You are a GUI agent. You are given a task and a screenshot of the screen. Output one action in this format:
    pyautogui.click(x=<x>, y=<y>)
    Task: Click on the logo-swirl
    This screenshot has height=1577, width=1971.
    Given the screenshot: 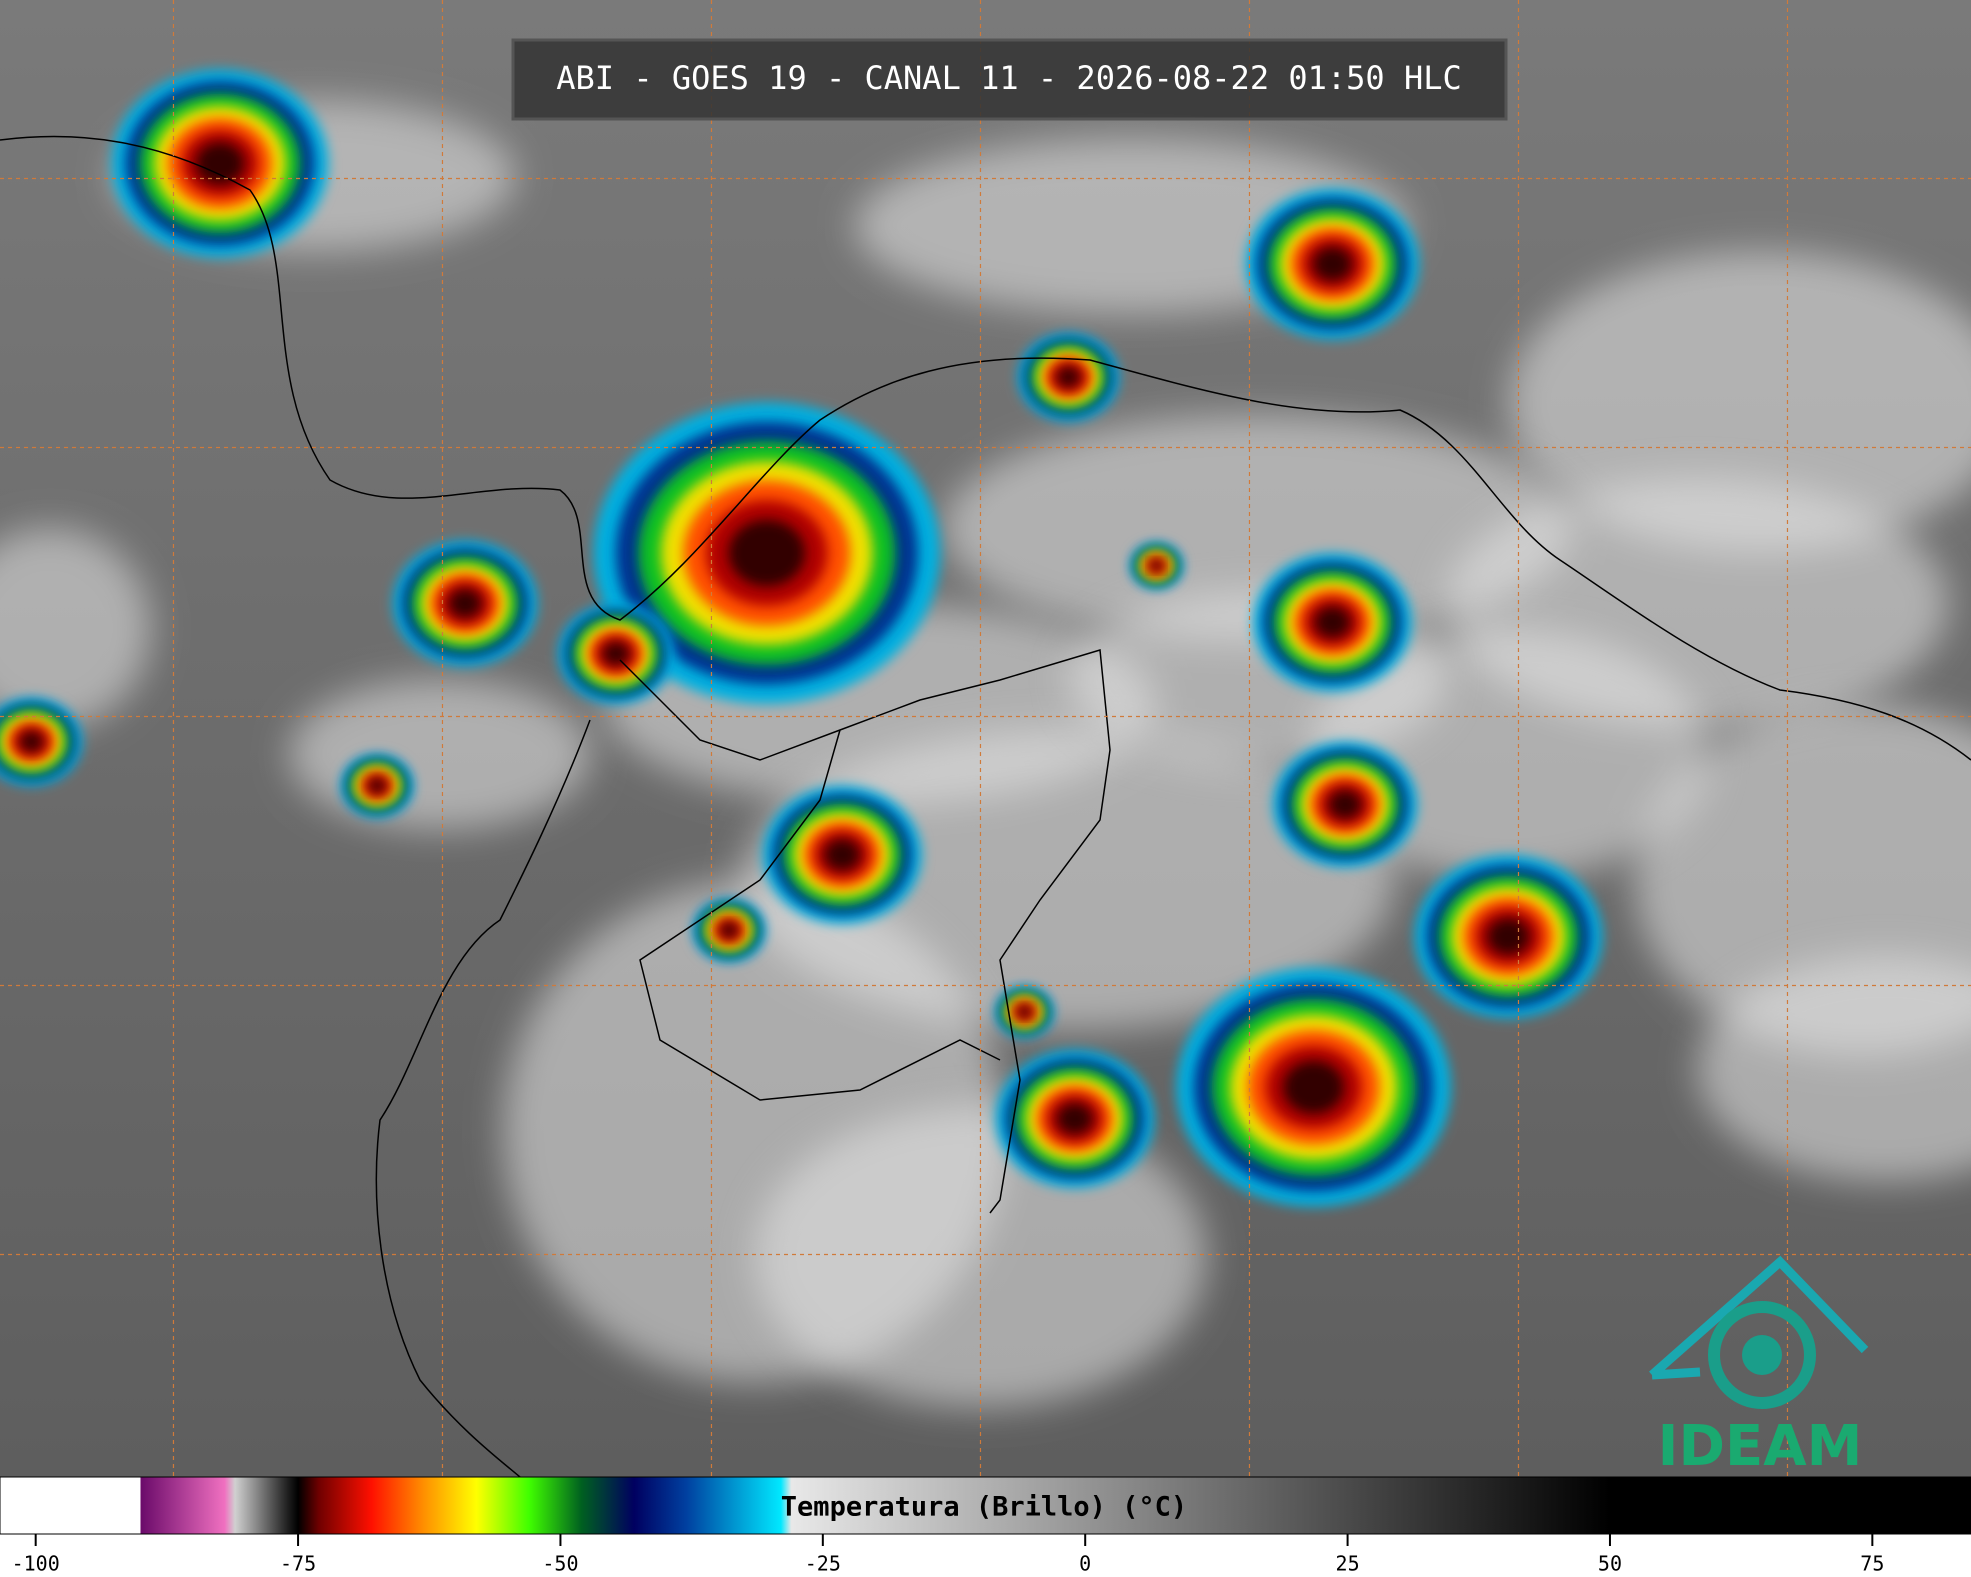 What is the action you would take?
    pyautogui.click(x=1762, y=1355)
    